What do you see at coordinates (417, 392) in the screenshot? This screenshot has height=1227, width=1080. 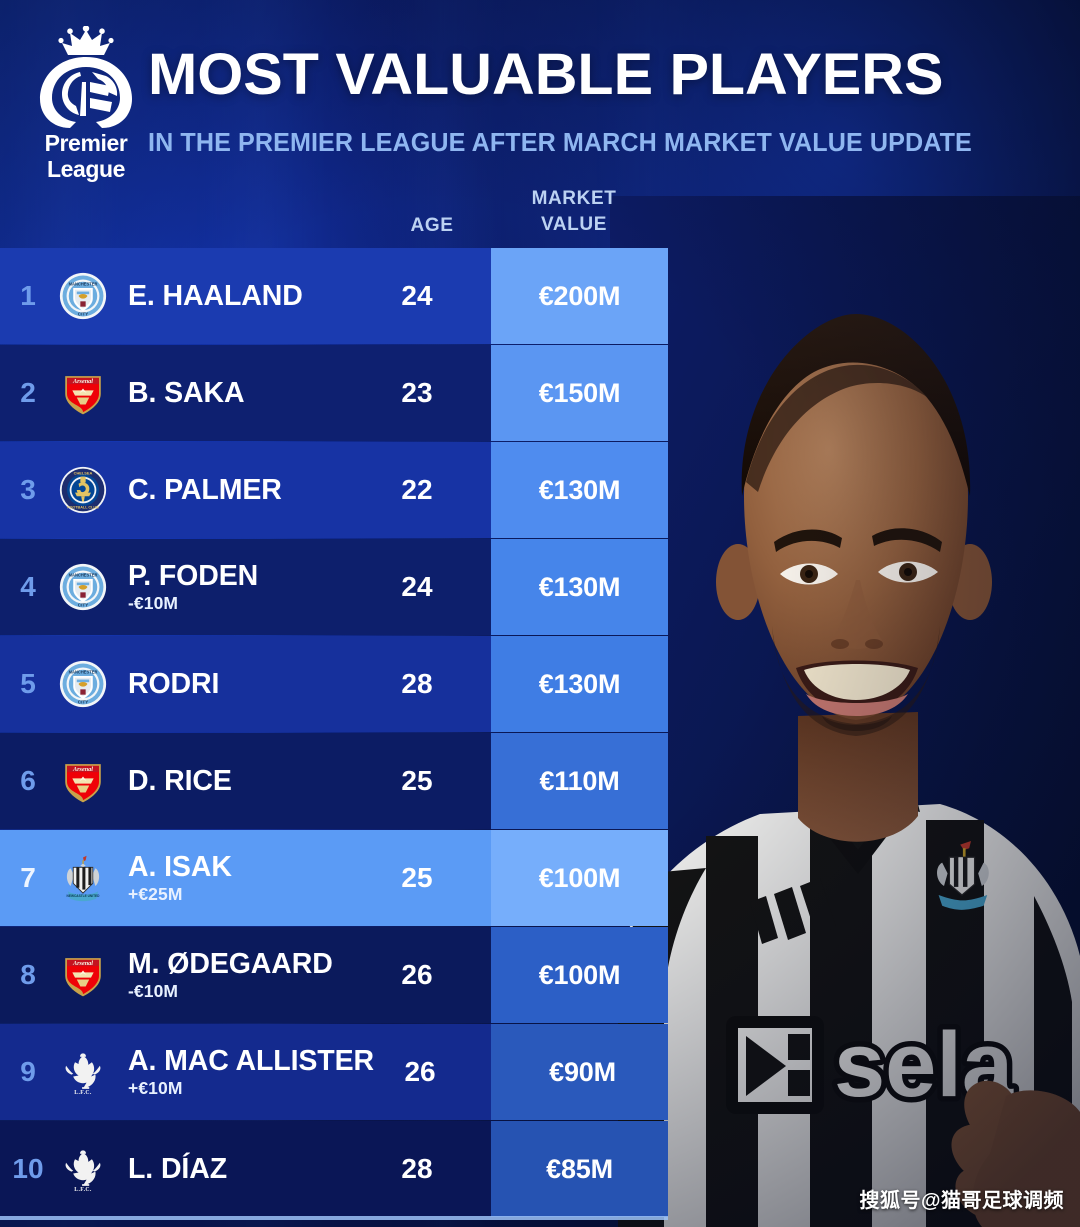 I see `player-age: 23` at bounding box center [417, 392].